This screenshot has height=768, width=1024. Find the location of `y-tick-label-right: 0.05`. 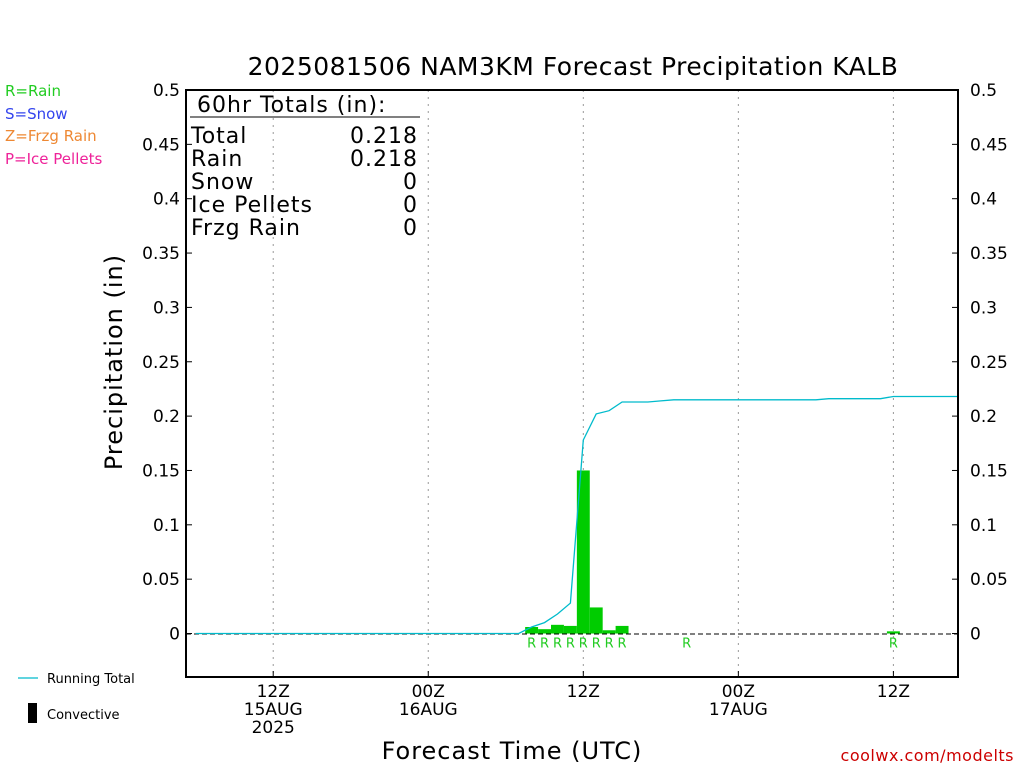

y-tick-label-right: 0.05 is located at coordinates (989, 580).